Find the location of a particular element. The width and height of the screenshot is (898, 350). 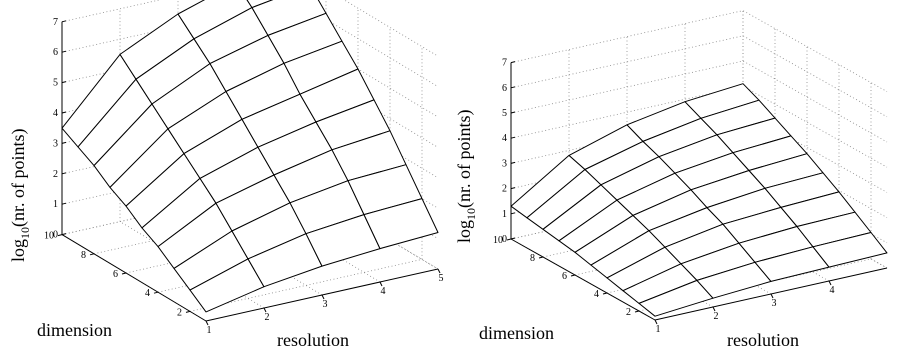

x-tick-label: 5 is located at coordinates (441, 278).